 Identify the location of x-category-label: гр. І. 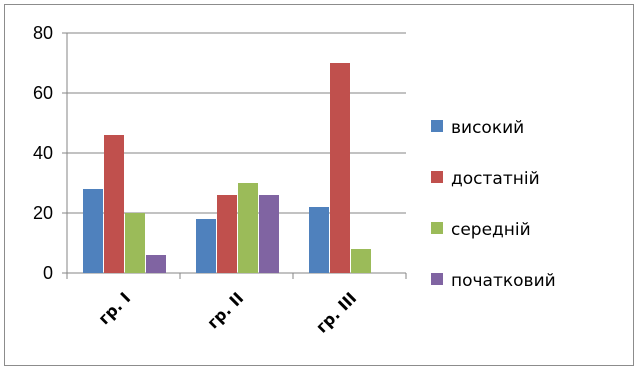
(114, 308).